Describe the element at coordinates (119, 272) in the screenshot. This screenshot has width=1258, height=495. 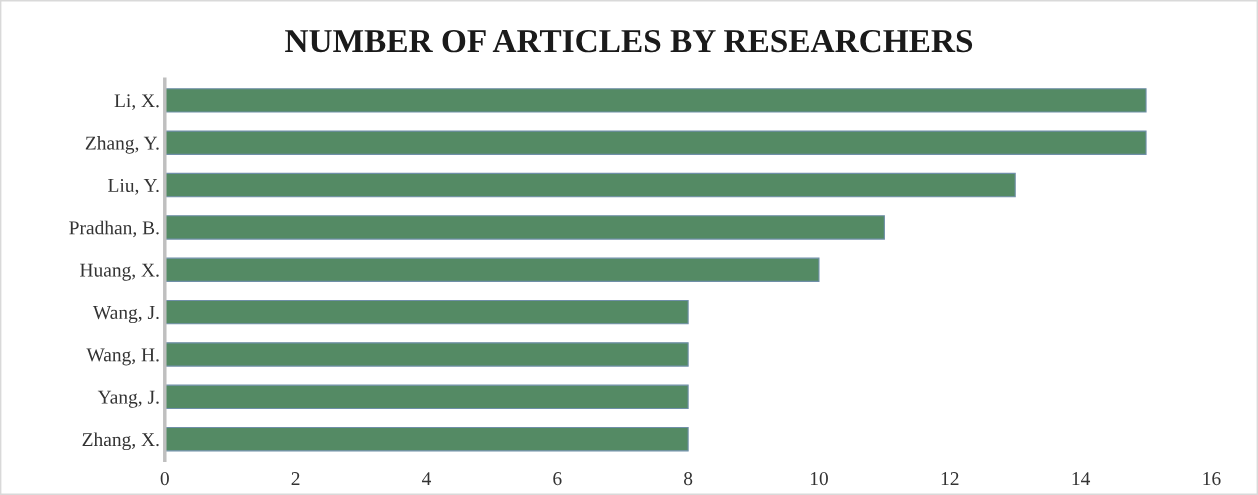
I see `y-tick-label: Huang, X.` at that location.